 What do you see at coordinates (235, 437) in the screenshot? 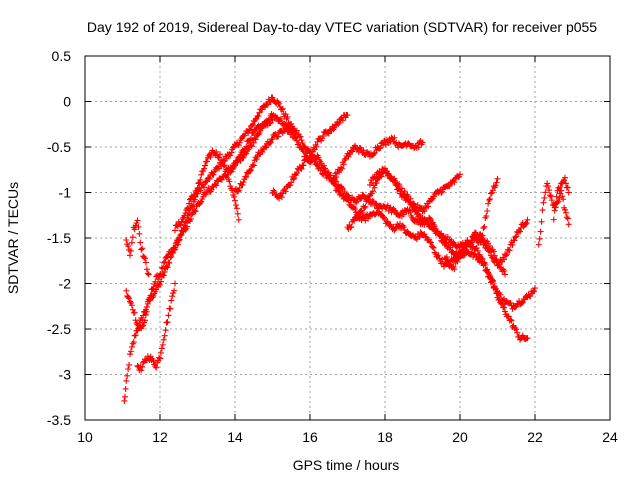
I see `x-tick-label: 14` at bounding box center [235, 437].